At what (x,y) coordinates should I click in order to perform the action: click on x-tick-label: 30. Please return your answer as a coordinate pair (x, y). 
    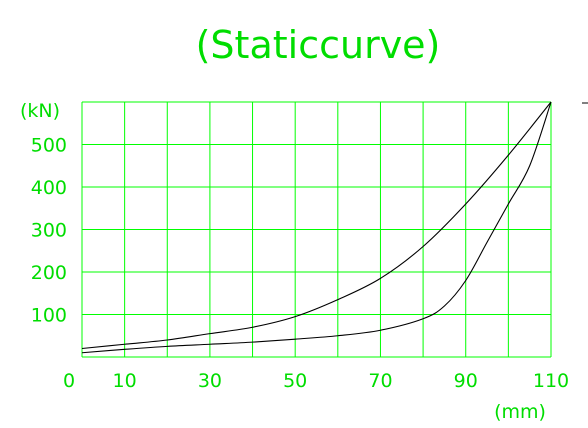
    Looking at the image, I should click on (210, 381).